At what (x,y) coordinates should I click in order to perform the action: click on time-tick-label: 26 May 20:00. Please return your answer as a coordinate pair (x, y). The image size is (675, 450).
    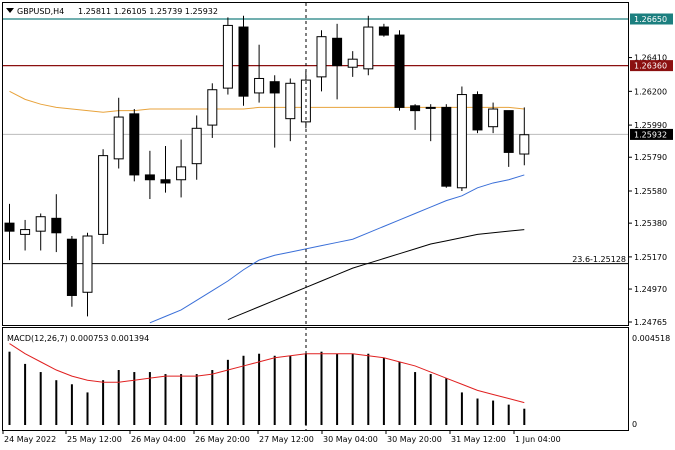
    Looking at the image, I should click on (222, 439).